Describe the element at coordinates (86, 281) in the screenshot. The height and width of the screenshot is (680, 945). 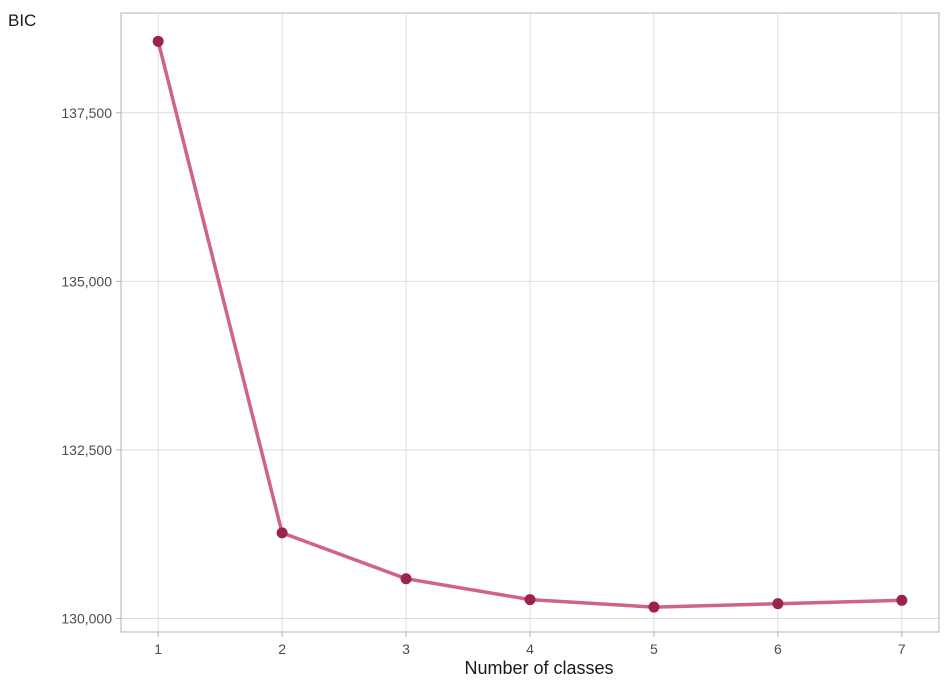
I see `y-tick-label: 135,000` at that location.